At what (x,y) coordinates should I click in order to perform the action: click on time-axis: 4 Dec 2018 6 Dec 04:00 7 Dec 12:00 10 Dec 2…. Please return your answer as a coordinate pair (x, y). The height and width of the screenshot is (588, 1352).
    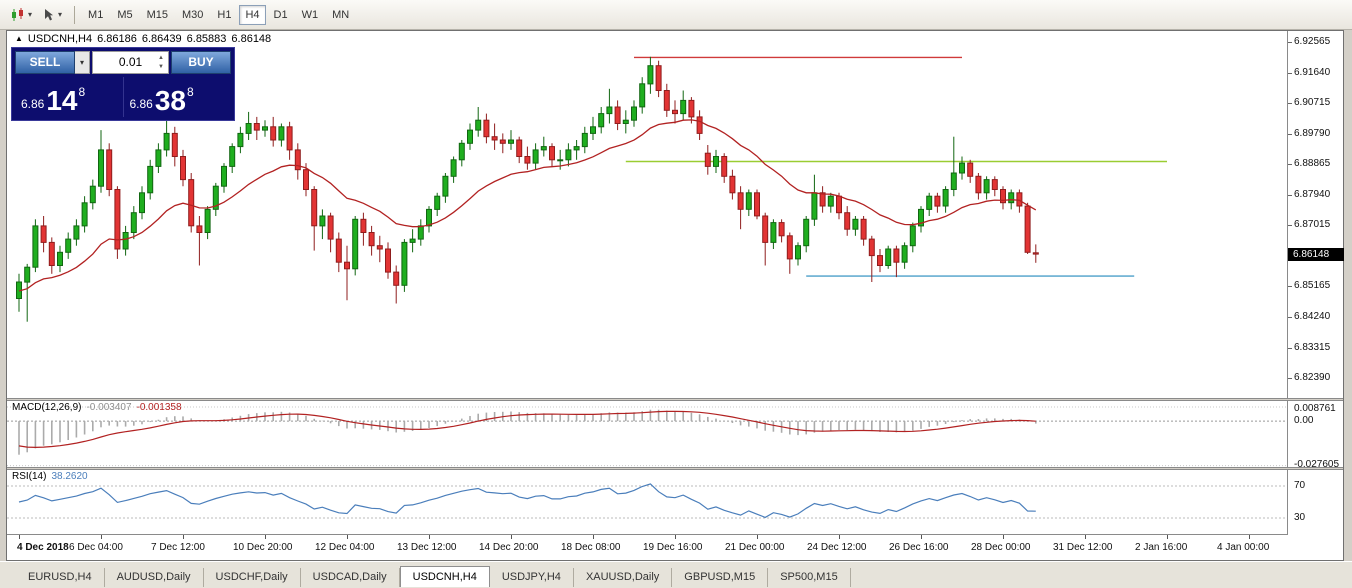
    Looking at the image, I should click on (647, 547).